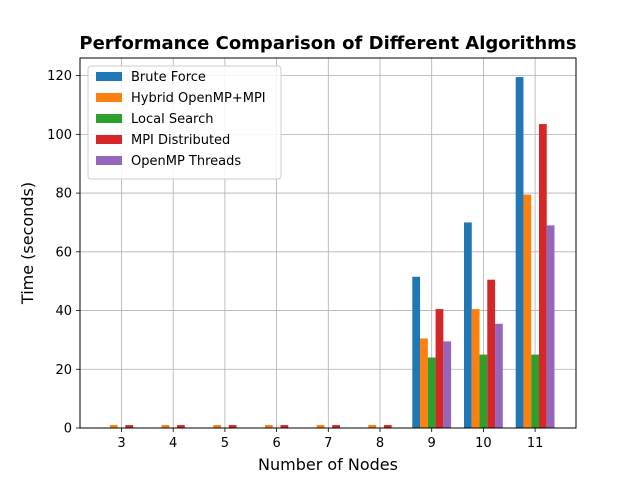 The width and height of the screenshot is (640, 480). I want to click on x-tick-label: 5, so click(225, 443).